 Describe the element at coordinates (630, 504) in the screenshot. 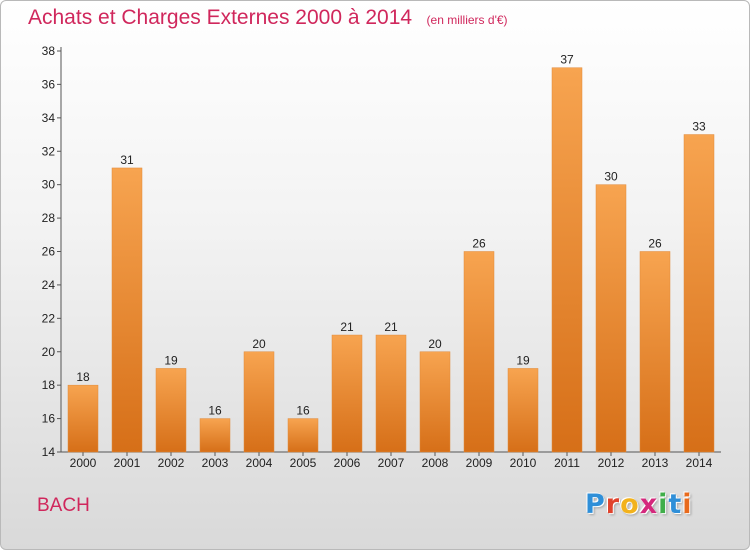

I see `logo-letter: o` at that location.